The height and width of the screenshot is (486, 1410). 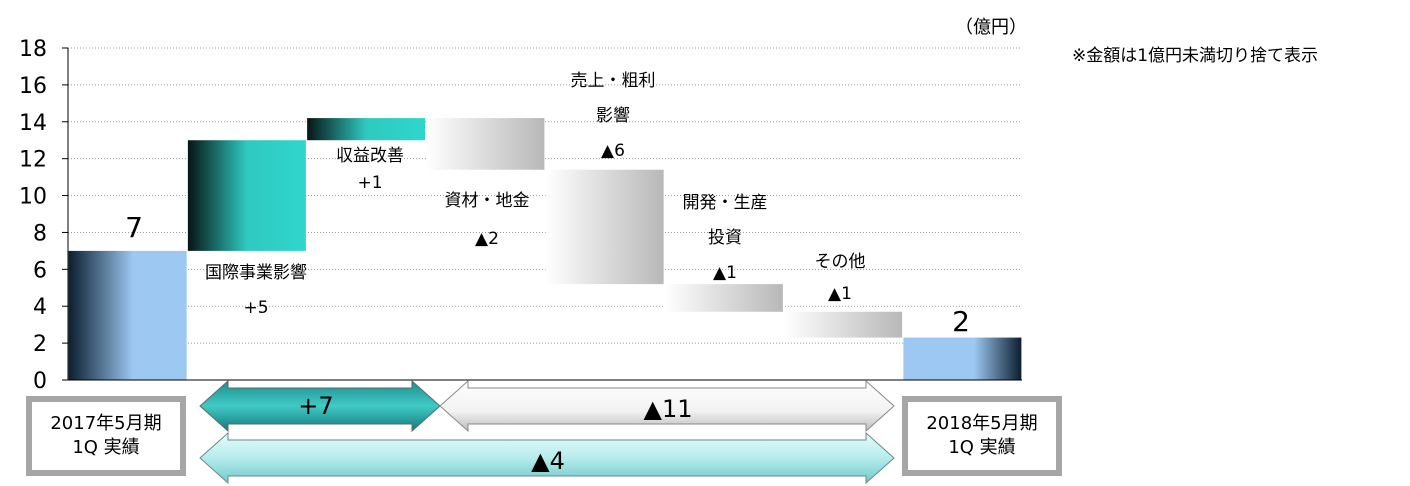 What do you see at coordinates (33, 197) in the screenshot?
I see `y-tick-label: 10` at bounding box center [33, 197].